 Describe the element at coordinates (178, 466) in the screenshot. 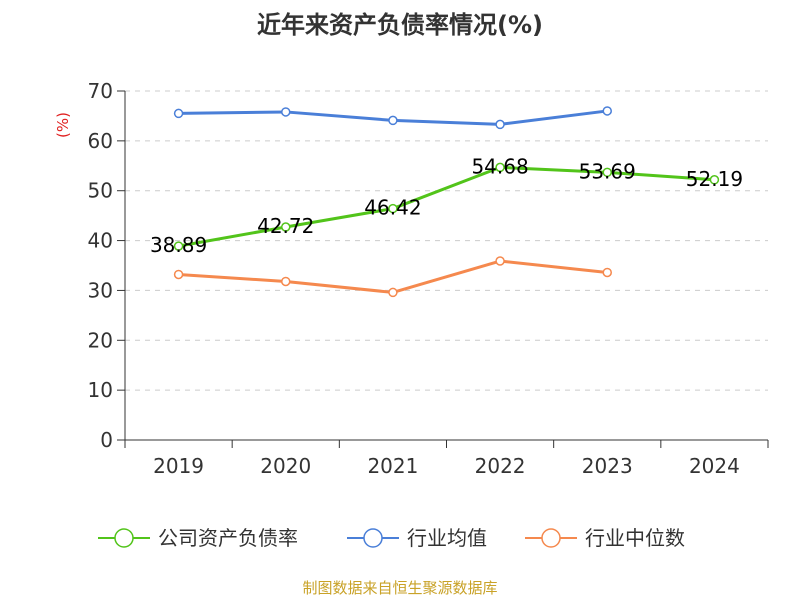

I see `x-tick-label: 2019` at that location.